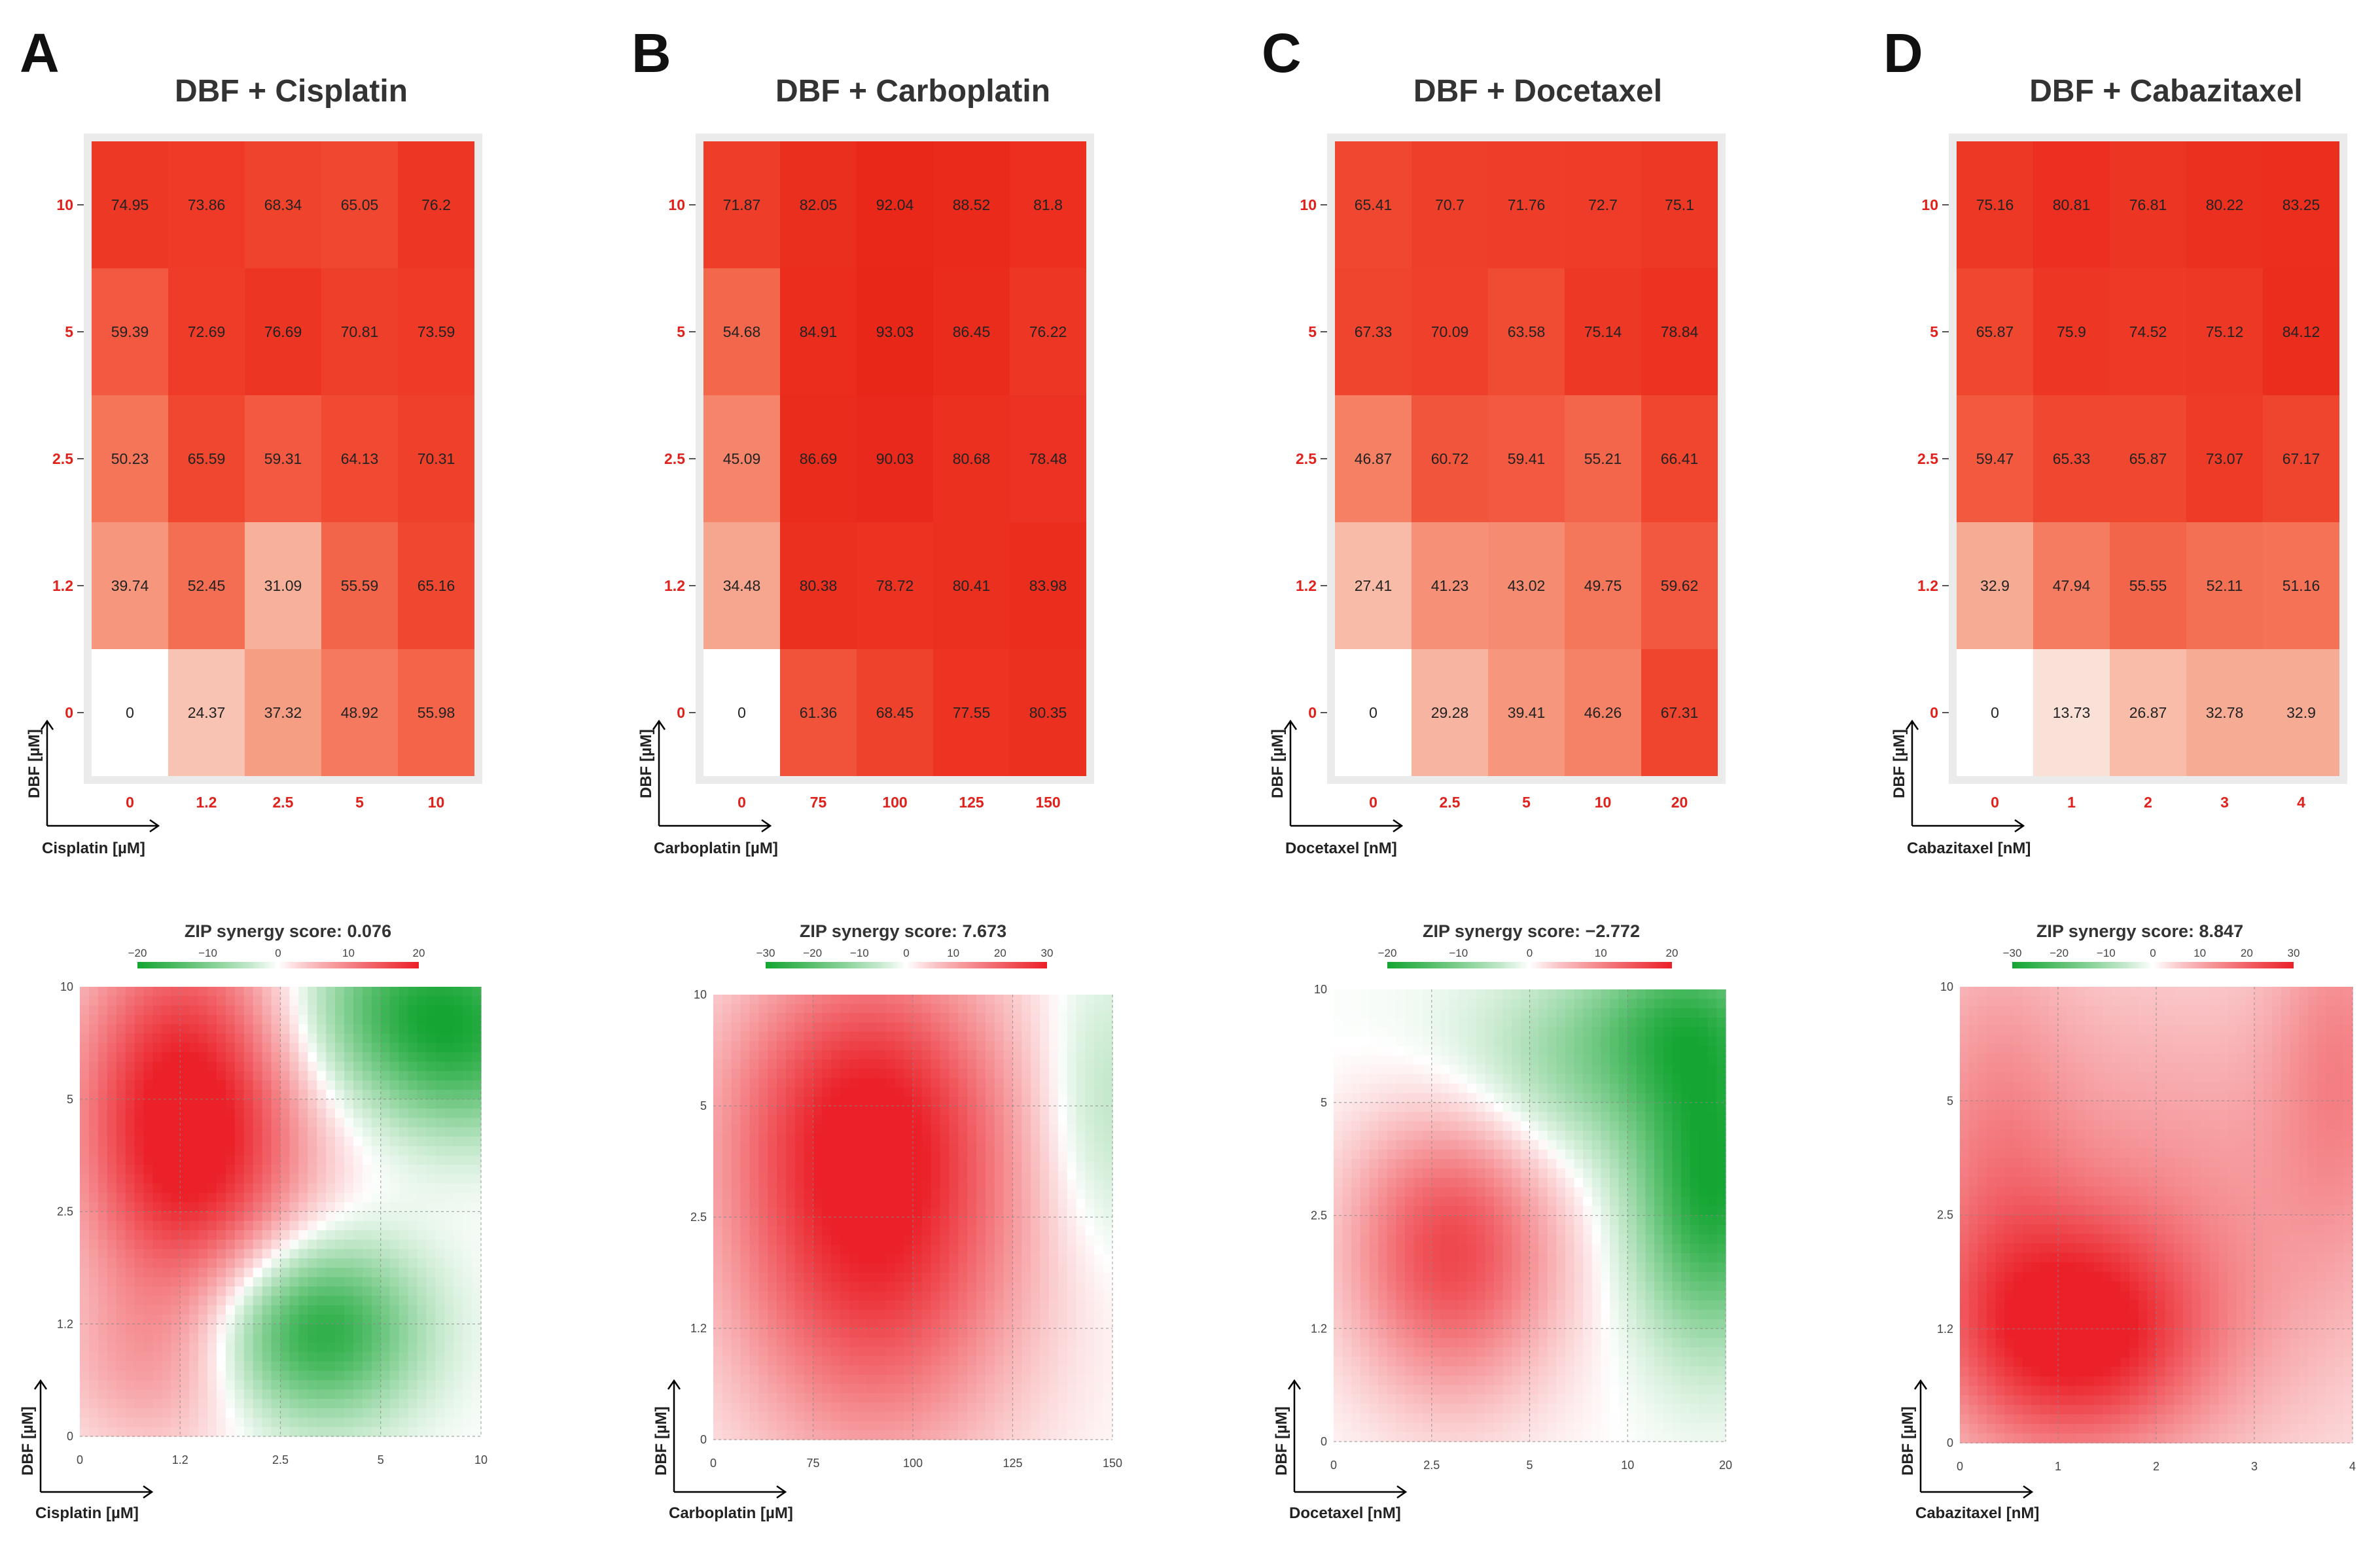 The image size is (2380, 1543). I want to click on cell-value-label: 73.86, so click(207, 204).